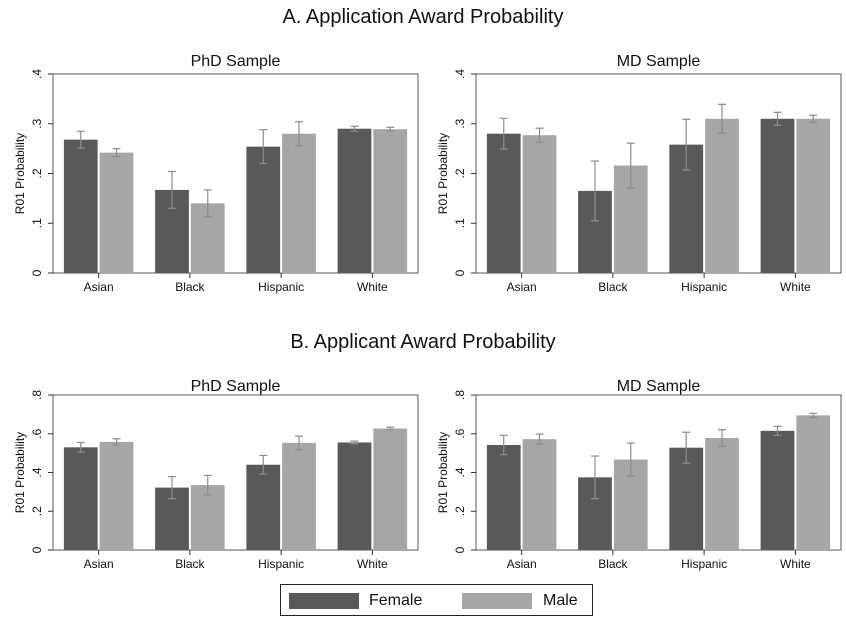 The image size is (846, 622). I want to click on section-title-a: A. Application Award Probability, so click(423, 17).